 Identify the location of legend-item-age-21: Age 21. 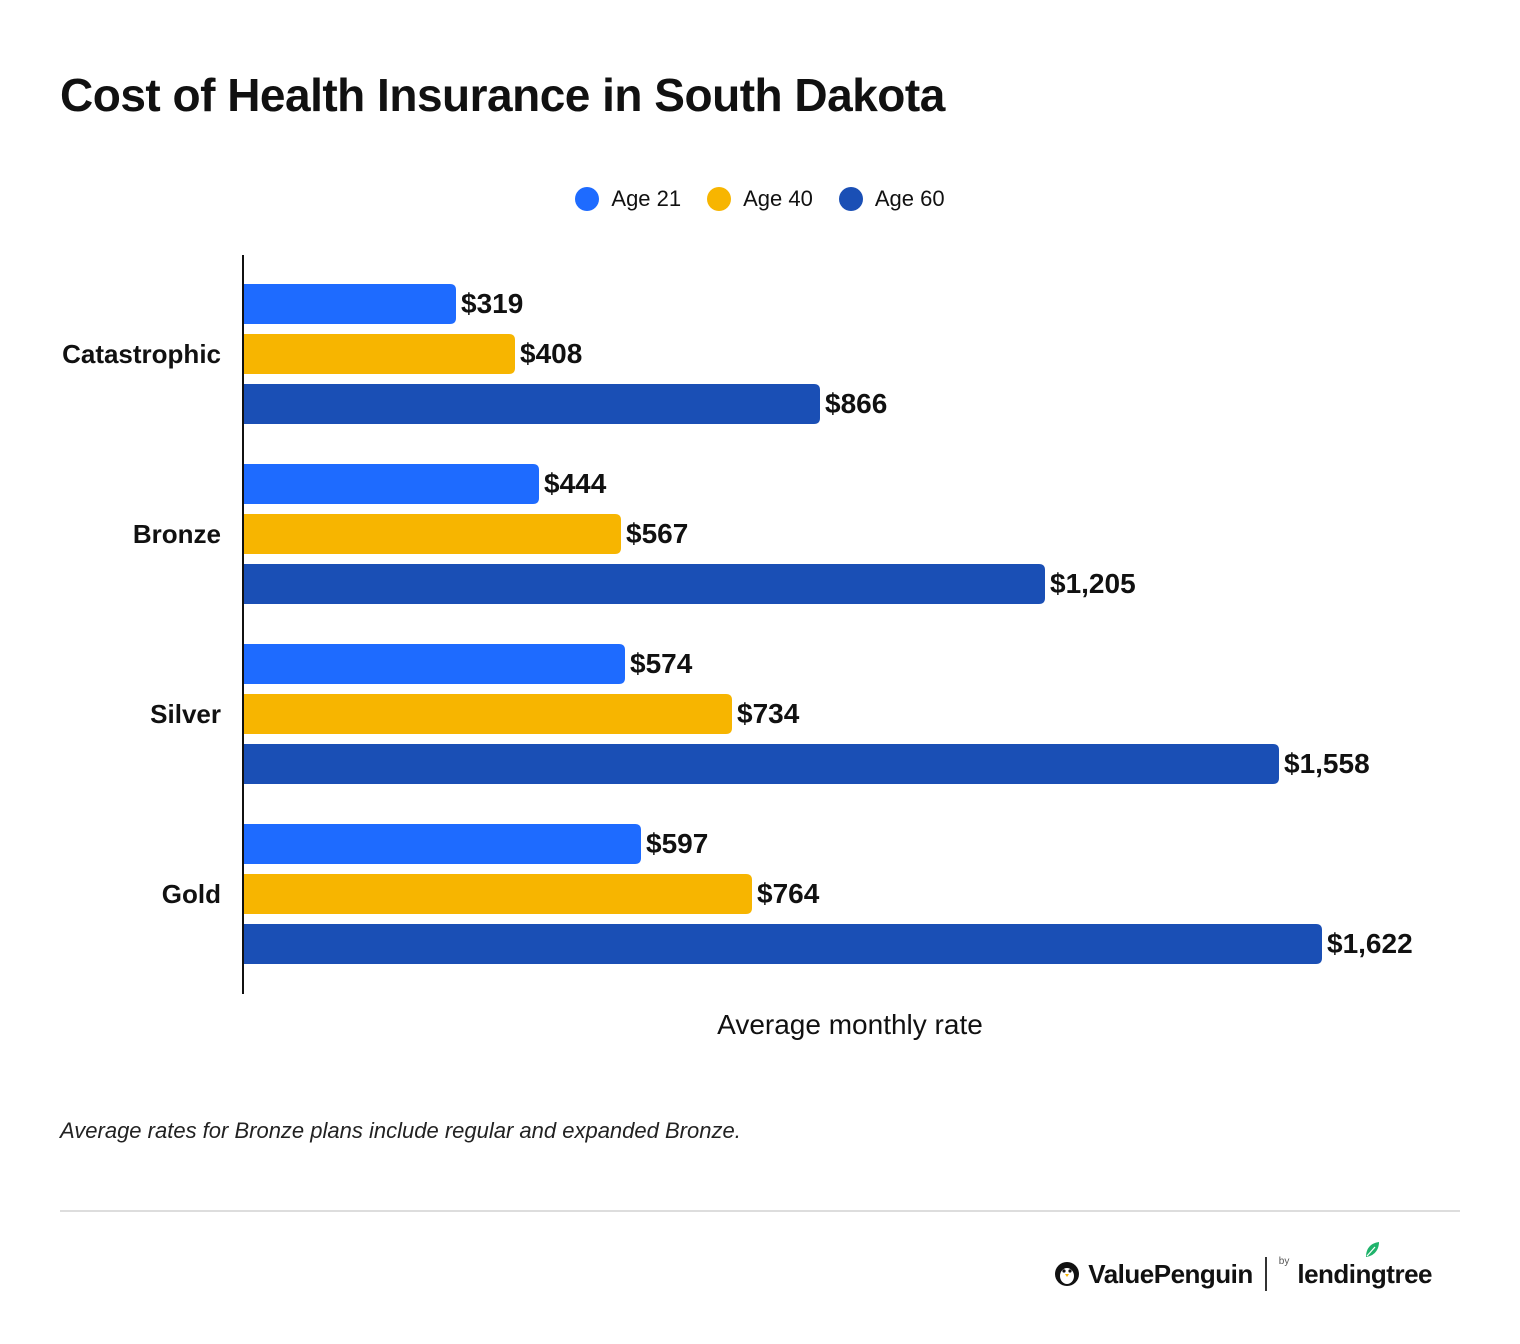
(628, 199).